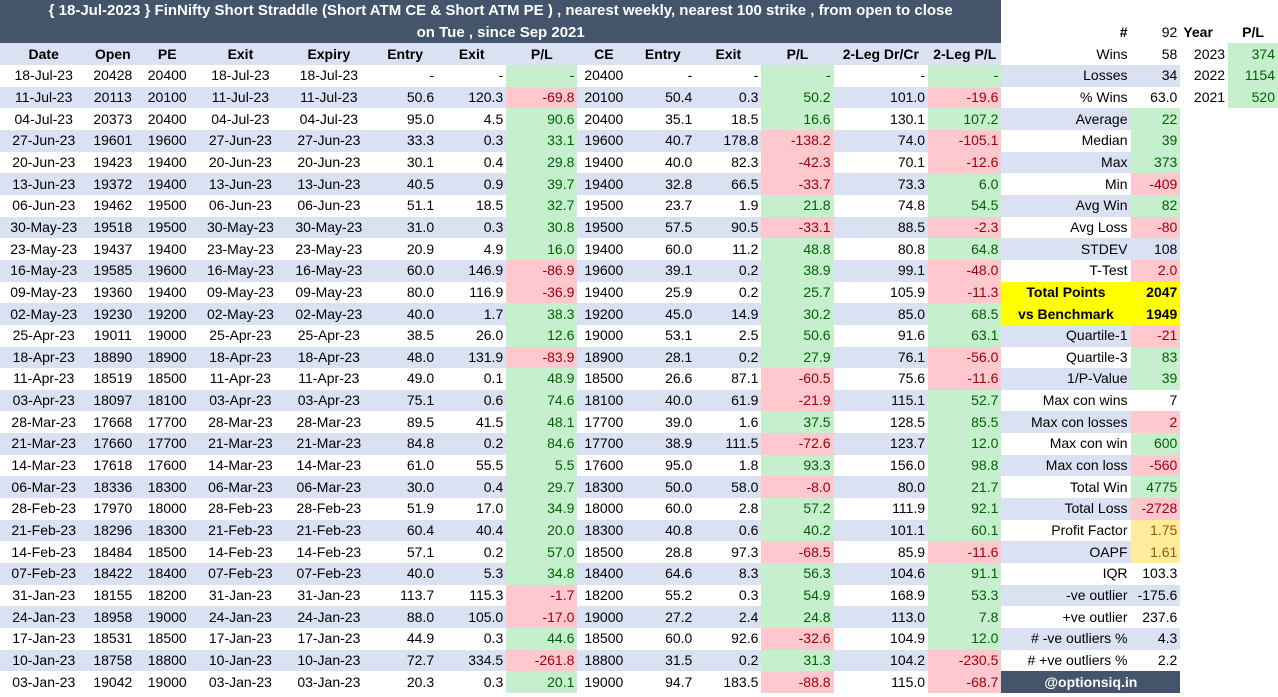 This screenshot has width=1278, height=697. What do you see at coordinates (542, 444) in the screenshot?
I see `cell-pe-pl: 84.6` at bounding box center [542, 444].